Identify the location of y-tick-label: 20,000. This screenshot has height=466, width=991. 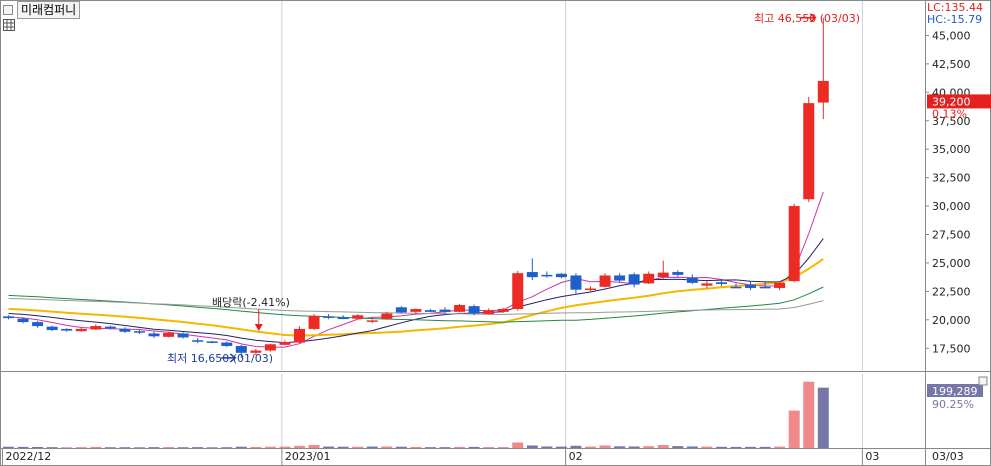
(951, 320).